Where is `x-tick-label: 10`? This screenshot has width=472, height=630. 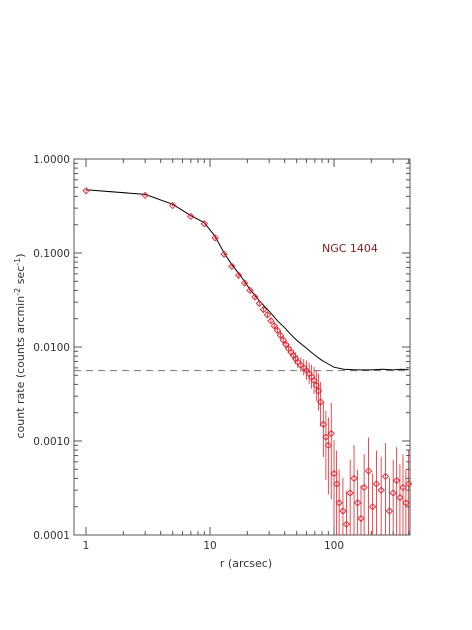
x-tick-label: 10 is located at coordinates (209, 546).